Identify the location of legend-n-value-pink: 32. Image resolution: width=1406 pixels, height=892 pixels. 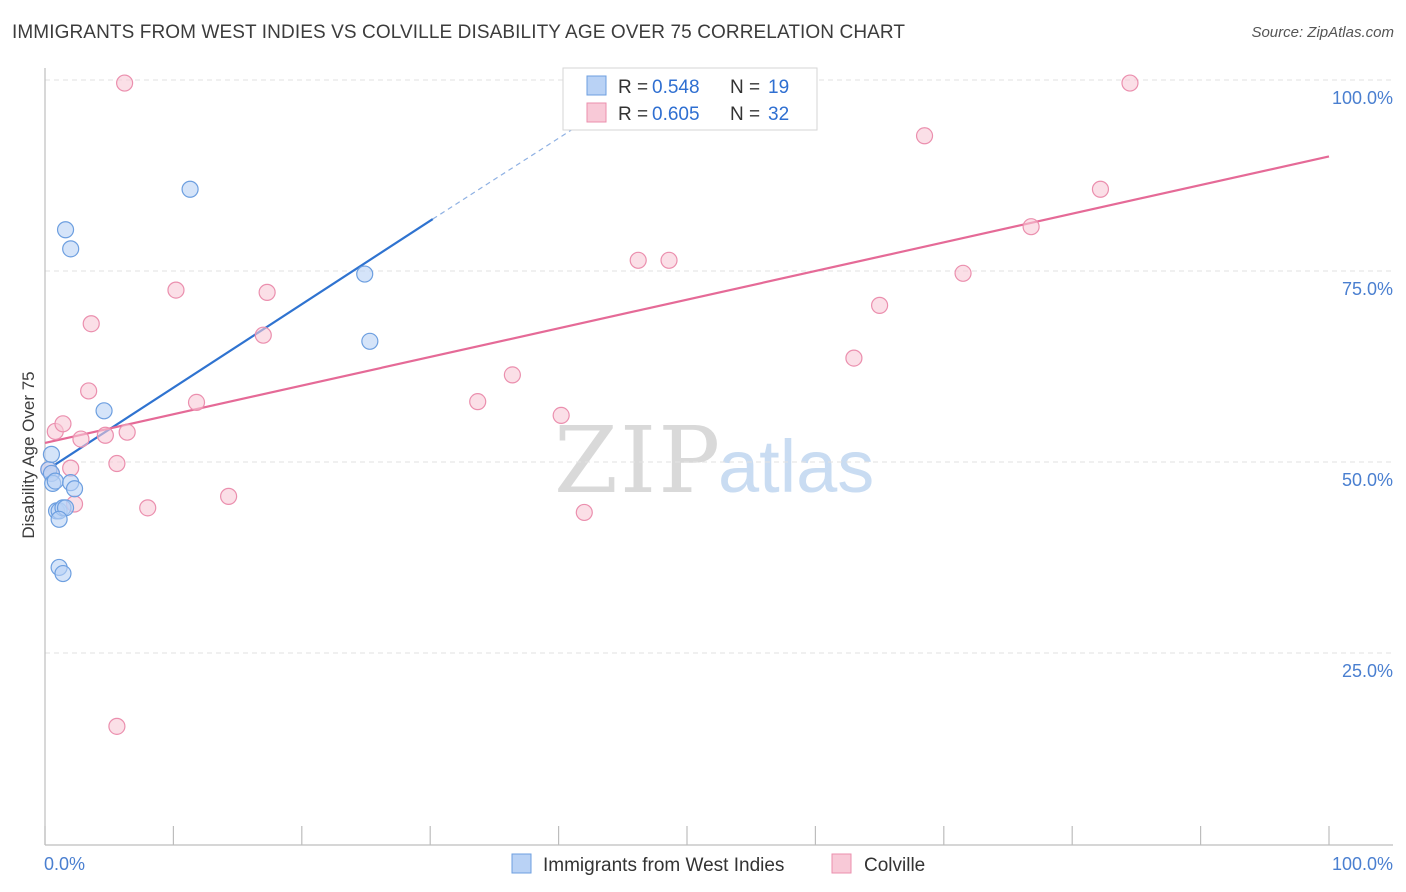
(778, 114).